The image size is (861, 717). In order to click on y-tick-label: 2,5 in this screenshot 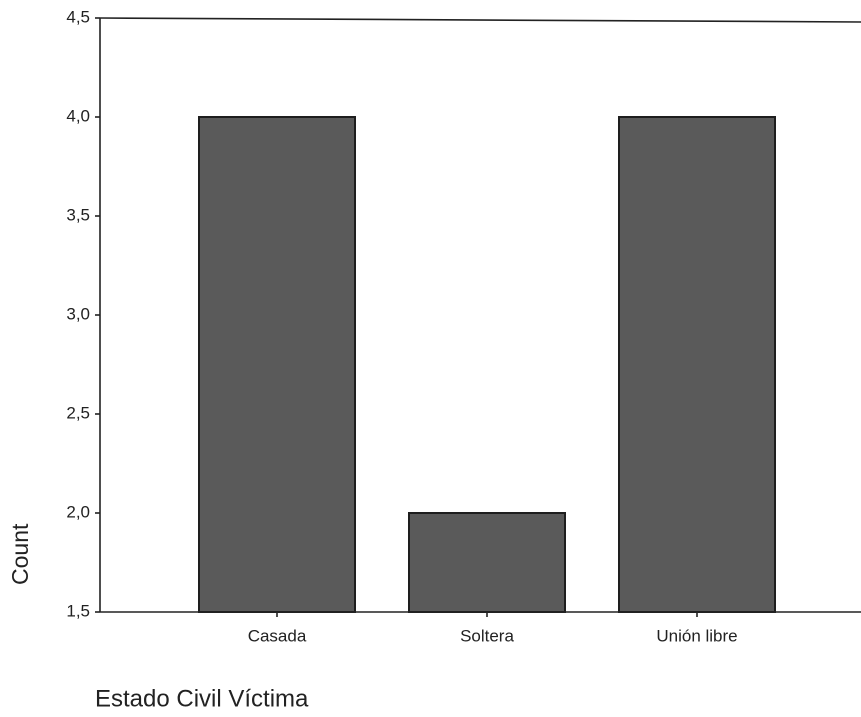, I will do `click(78, 412)`.